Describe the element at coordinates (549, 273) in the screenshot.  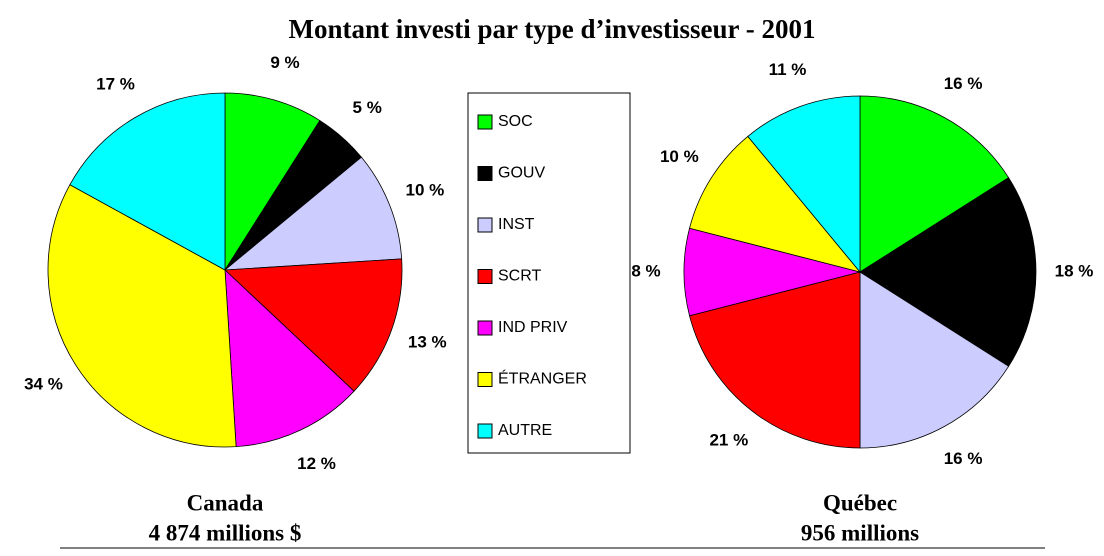
I see `legend-box` at that location.